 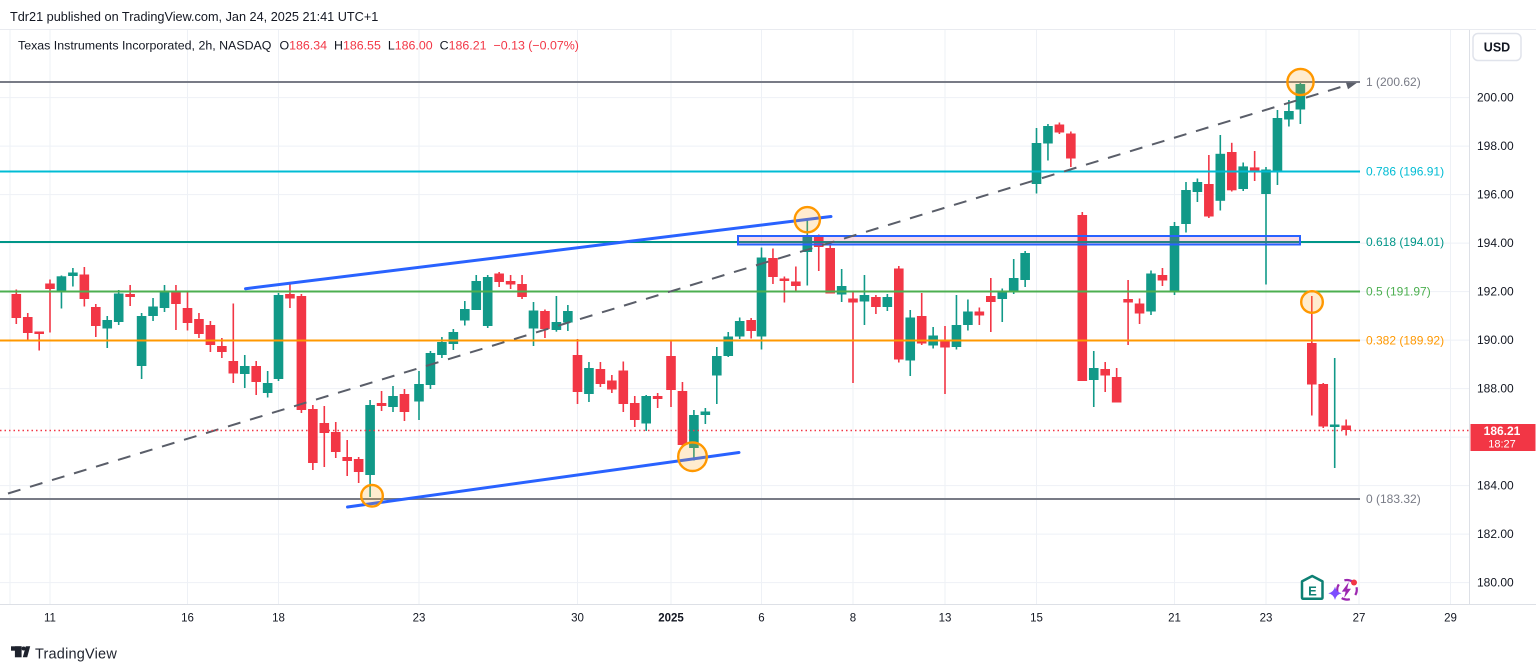 What do you see at coordinates (1495, 486) in the screenshot?
I see `svg-text: 184.00` at bounding box center [1495, 486].